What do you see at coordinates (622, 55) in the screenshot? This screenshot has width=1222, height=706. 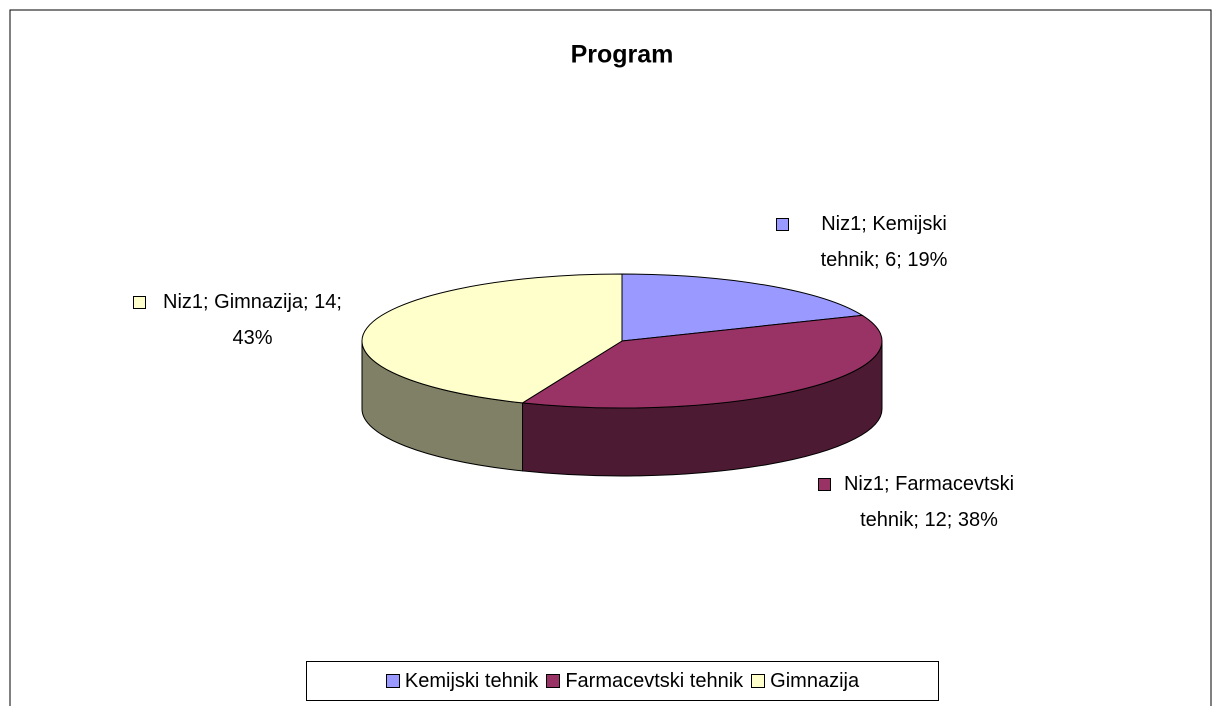 I see `chart-title: Program` at bounding box center [622, 55].